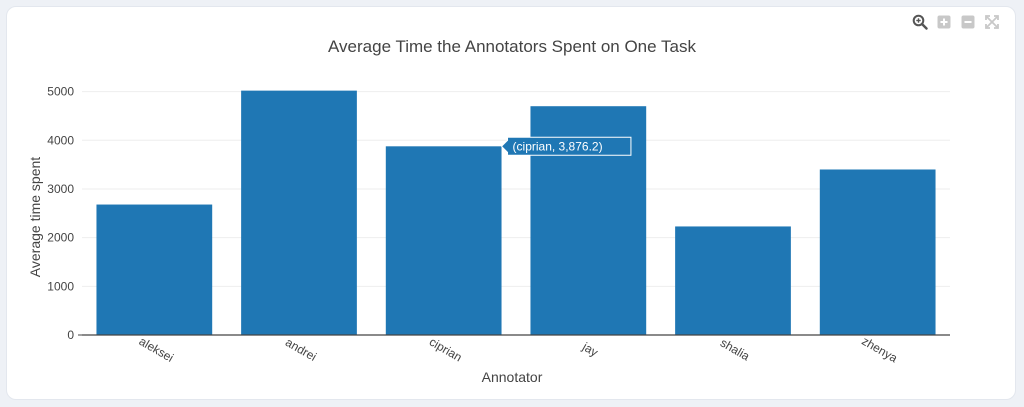 This screenshot has width=1024, height=407. I want to click on bar-zhenya, so click(877, 252).